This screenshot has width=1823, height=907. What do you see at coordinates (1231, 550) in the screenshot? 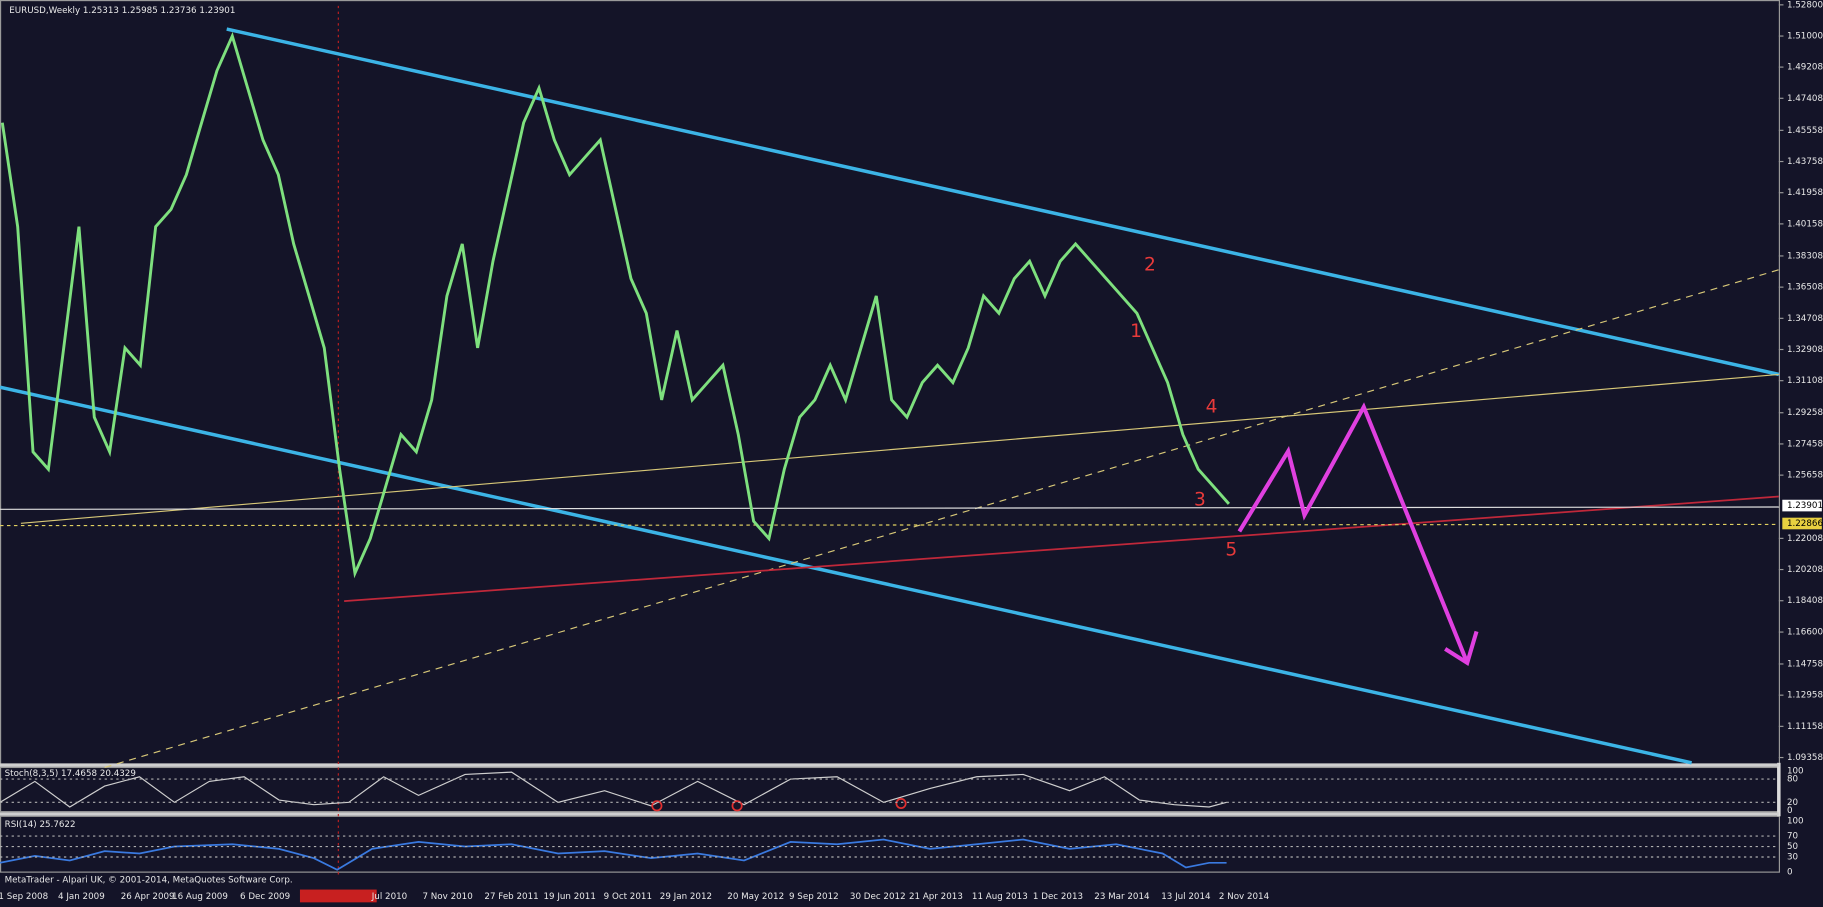
I see `wave-label: 5` at bounding box center [1231, 550].